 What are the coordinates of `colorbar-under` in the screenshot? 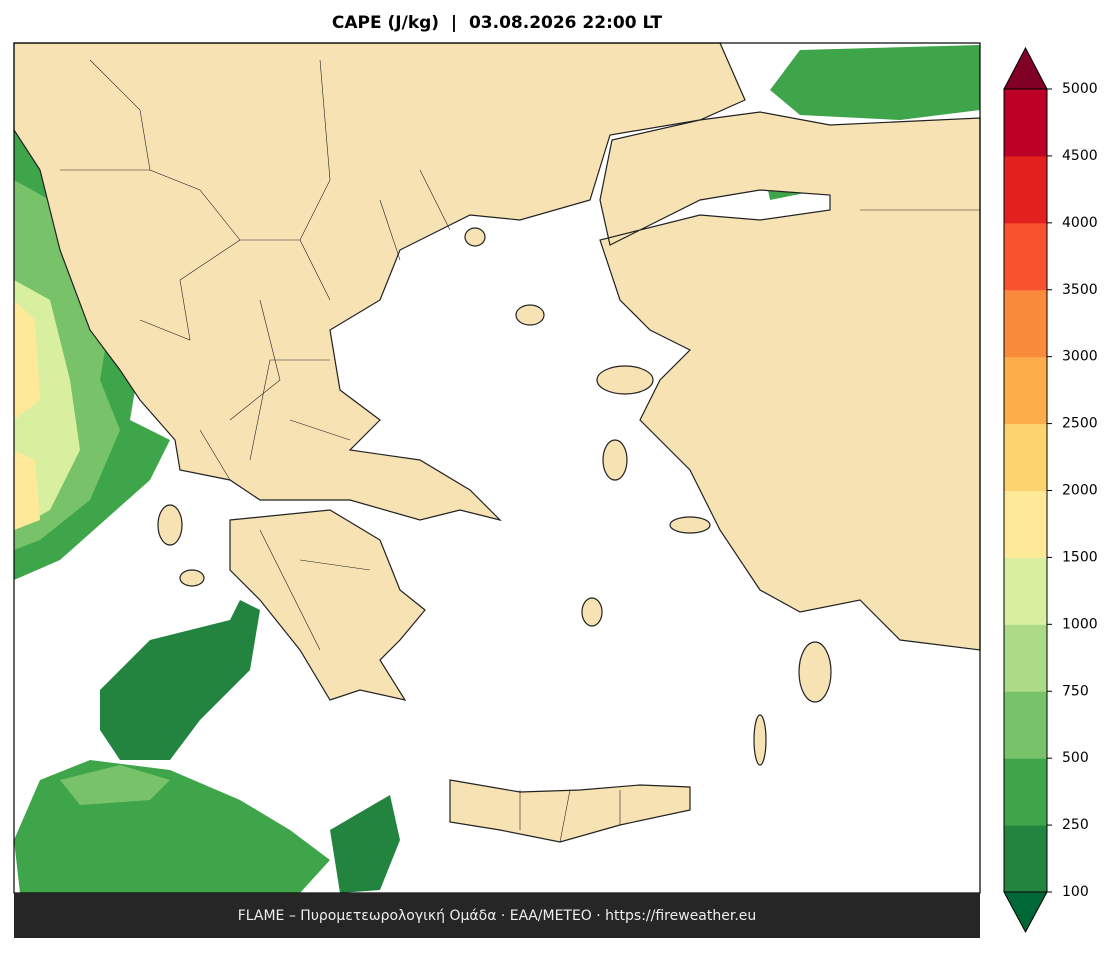 It's located at (1025, 912).